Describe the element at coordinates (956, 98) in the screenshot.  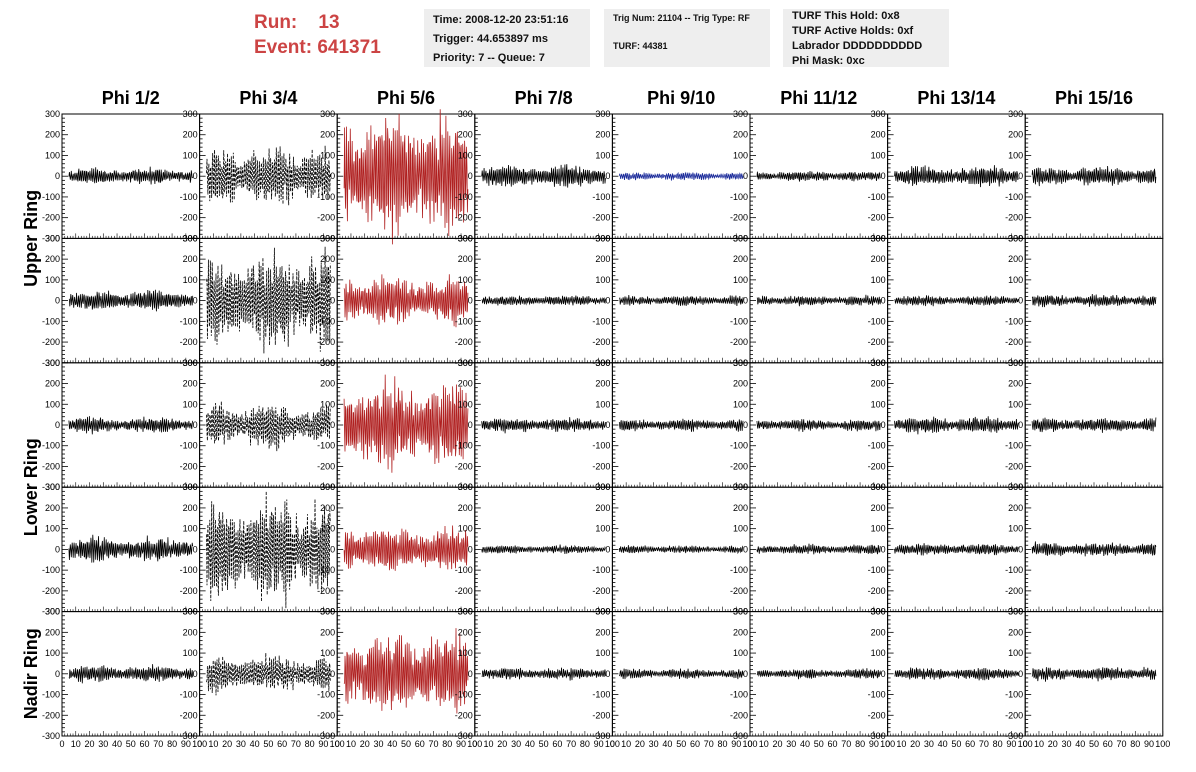
I see `column-header-7: Phi 13/14` at that location.